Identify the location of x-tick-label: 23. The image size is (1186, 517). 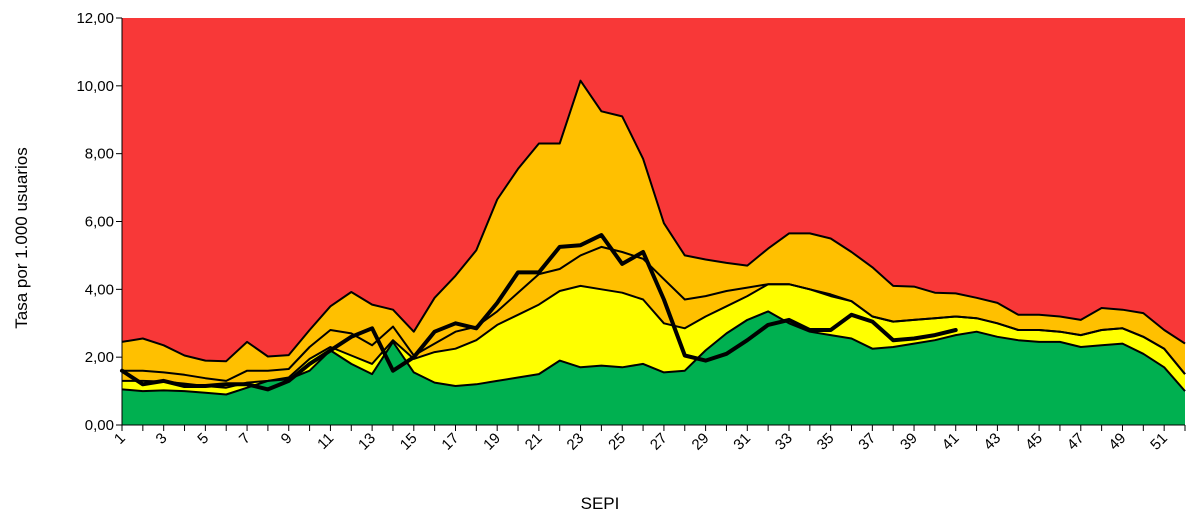
(576, 442).